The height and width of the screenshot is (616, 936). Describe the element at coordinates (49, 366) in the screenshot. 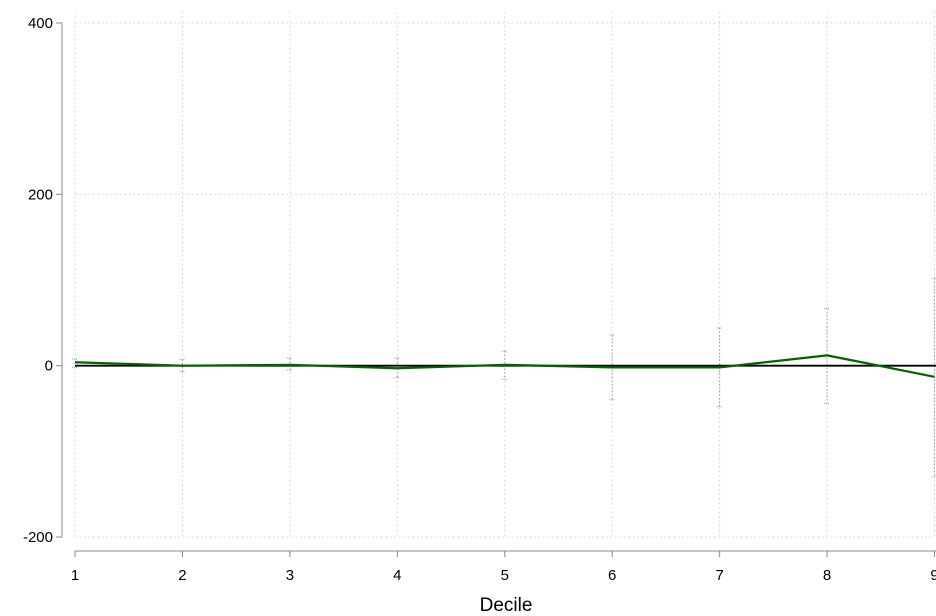

I see `y-tick-label-0: 0` at that location.